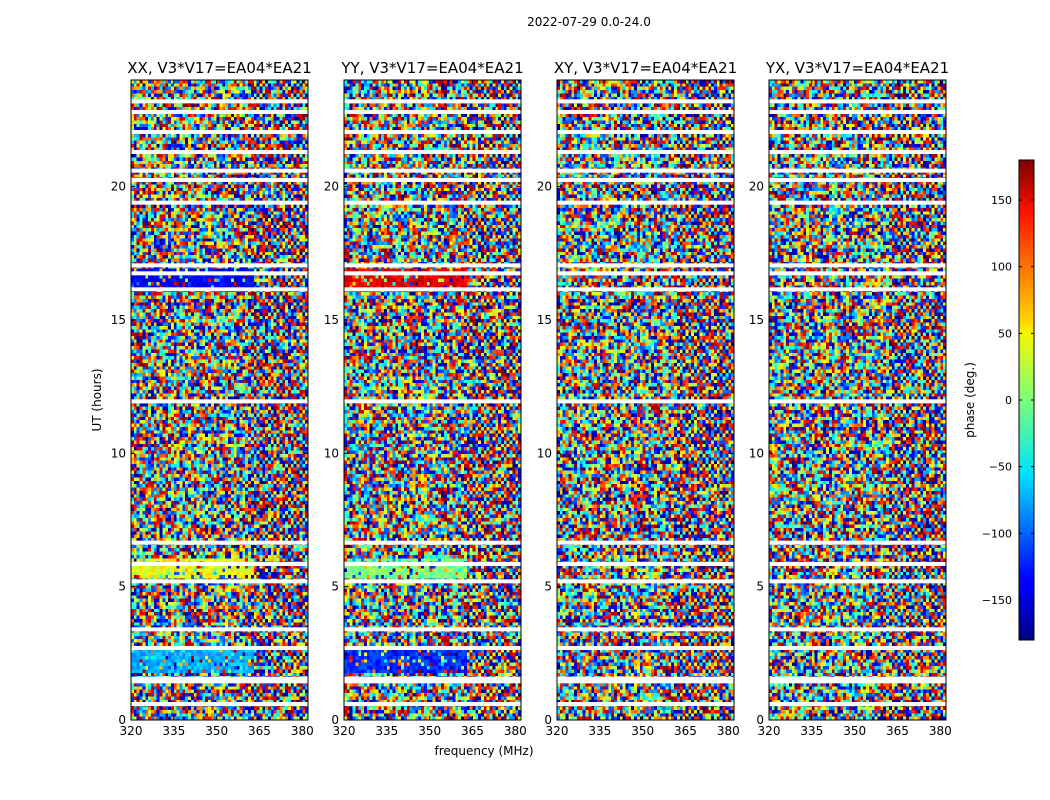 This screenshot has width=1050, height=800. Describe the element at coordinates (999, 400) in the screenshot. I see `colorbar: 150 100 50 0 −50 −100 −150 phase (deg.)` at that location.